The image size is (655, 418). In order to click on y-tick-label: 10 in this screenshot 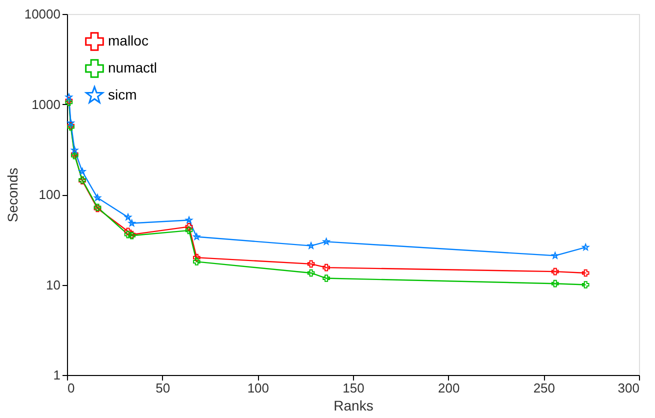, I will do `click(53, 284)`.